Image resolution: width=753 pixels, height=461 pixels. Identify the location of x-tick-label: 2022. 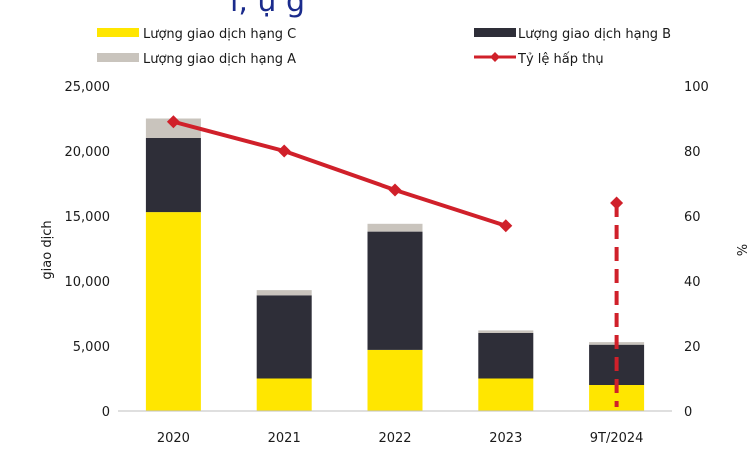
(394, 438).